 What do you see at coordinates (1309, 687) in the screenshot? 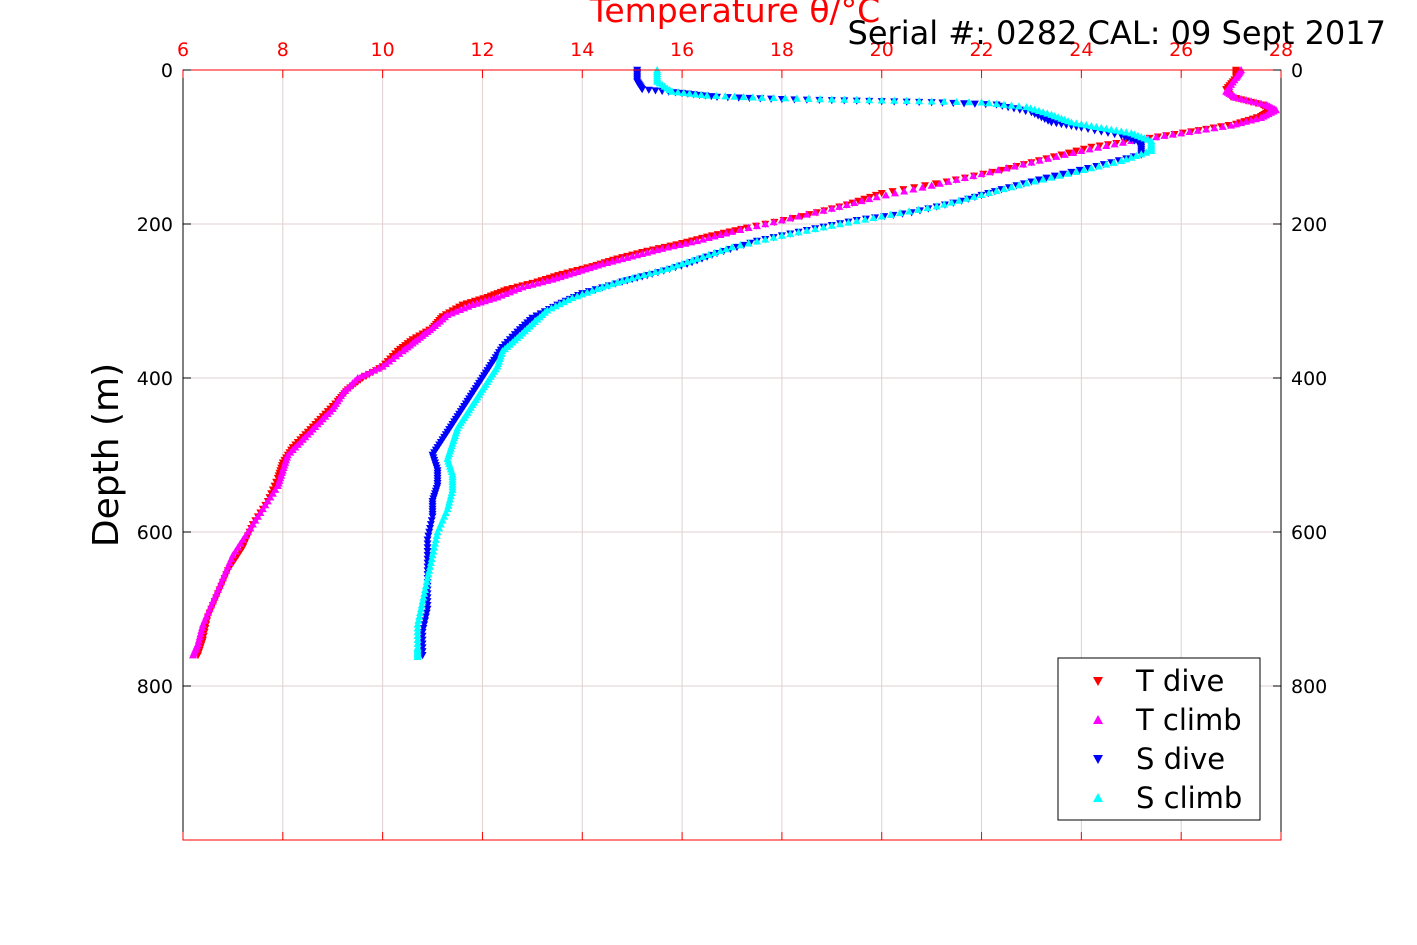
I see `y-tick-label-right: 800` at bounding box center [1309, 687].